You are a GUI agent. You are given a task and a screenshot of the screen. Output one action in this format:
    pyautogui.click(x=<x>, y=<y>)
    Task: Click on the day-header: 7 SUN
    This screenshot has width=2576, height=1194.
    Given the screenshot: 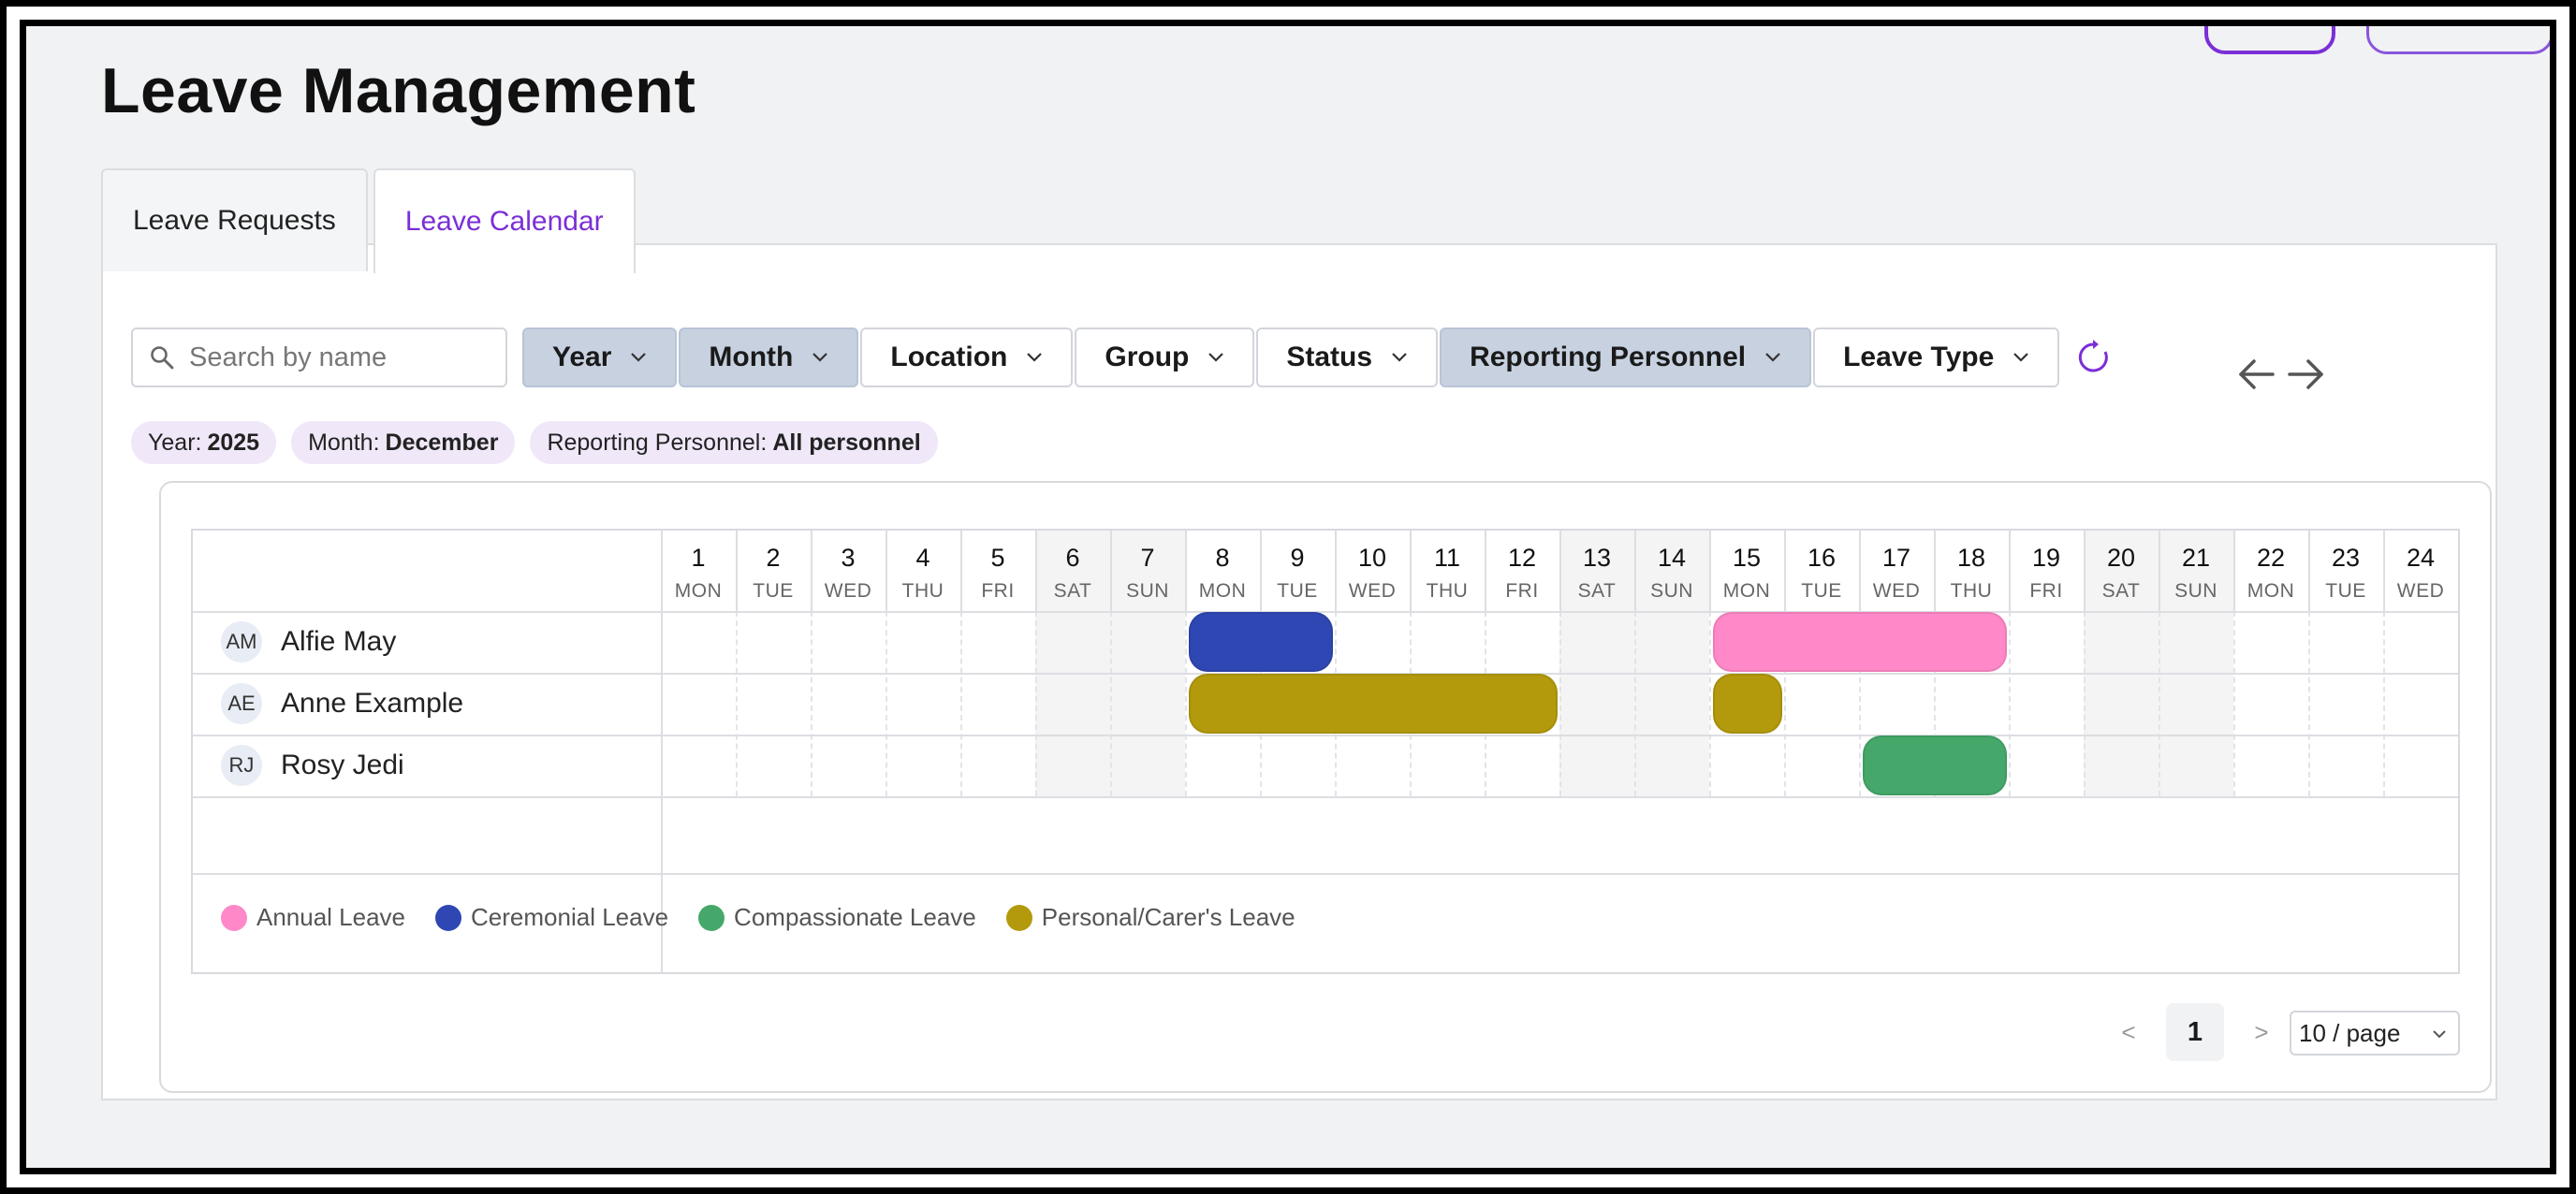 What is the action you would take?
    pyautogui.click(x=1147, y=571)
    